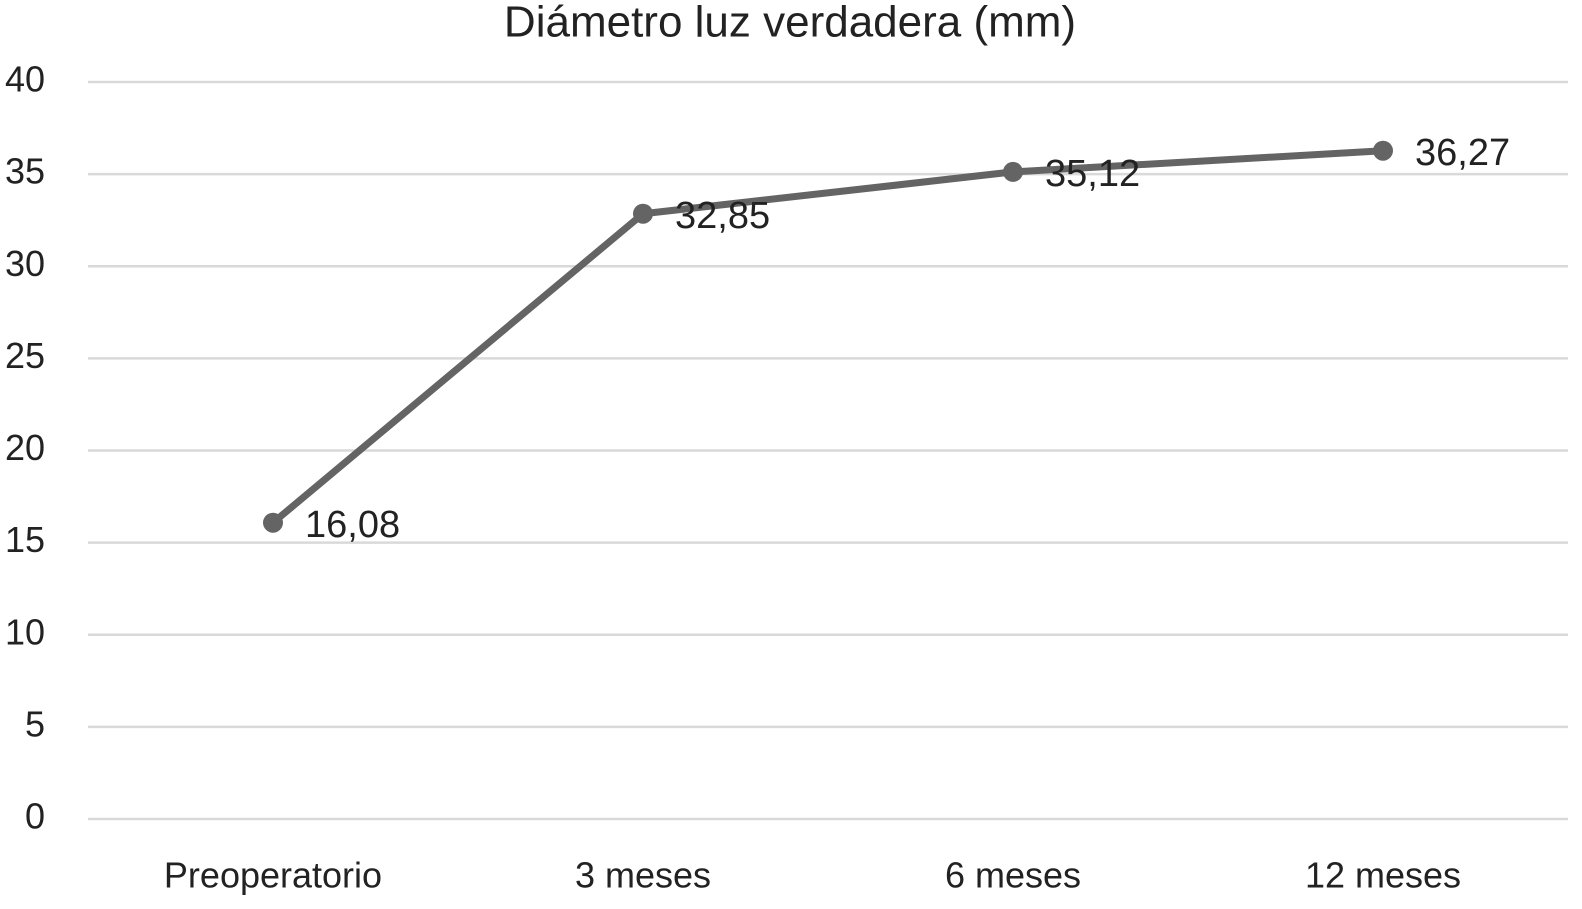  I want to click on y-tick-label: 35, so click(25, 171).